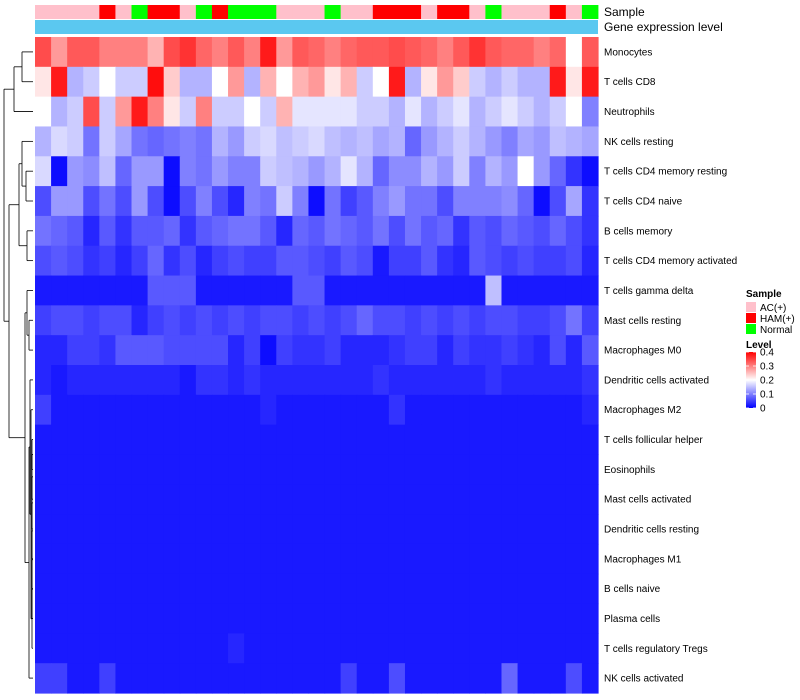 The height and width of the screenshot is (700, 800). What do you see at coordinates (656, 380) in the screenshot?
I see `row-label: Dendritic cells activated` at bounding box center [656, 380].